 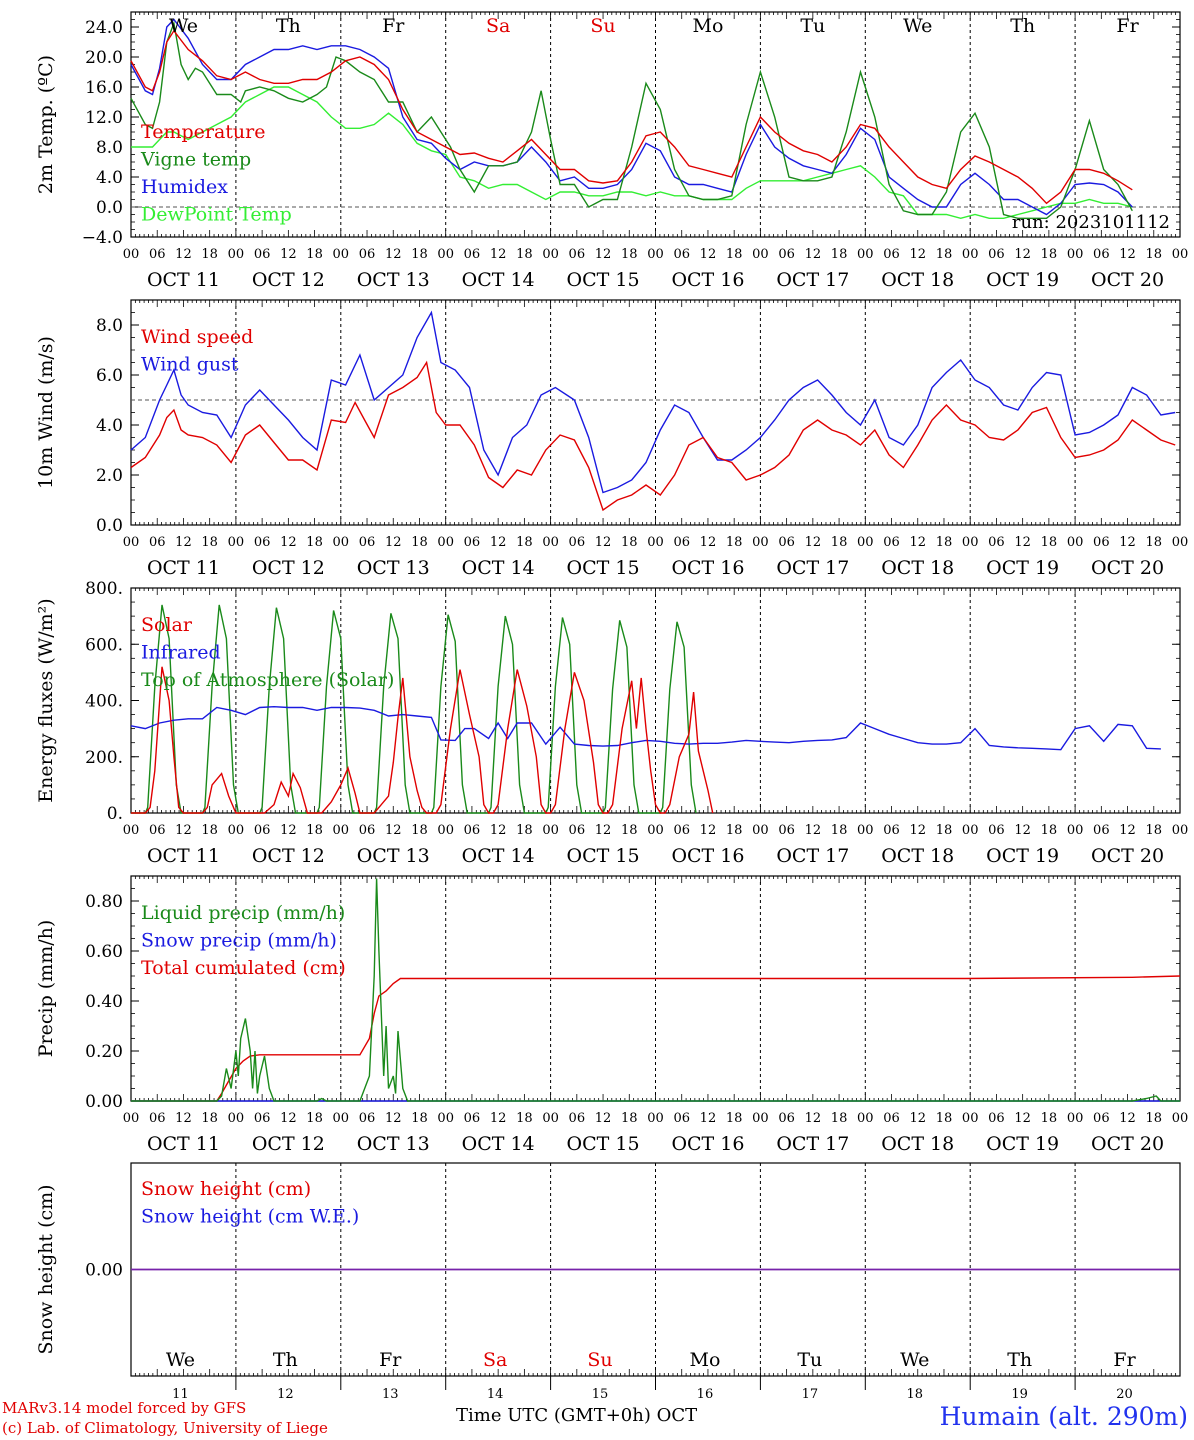 What do you see at coordinates (104, 589) in the screenshot?
I see `y-tick-label: 800.` at bounding box center [104, 589].